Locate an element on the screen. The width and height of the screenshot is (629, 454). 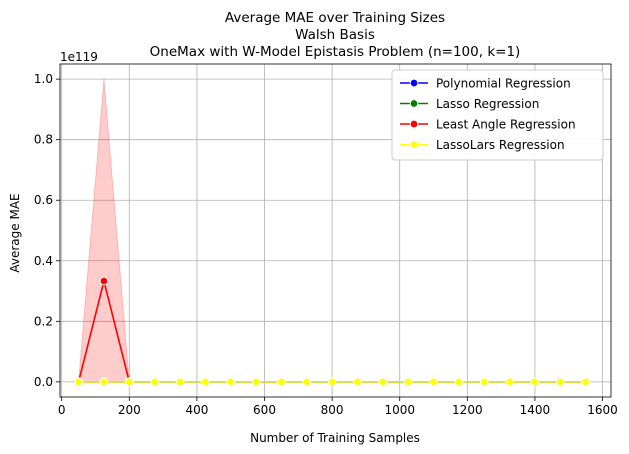
x-tick-label: 600 is located at coordinates (264, 410).